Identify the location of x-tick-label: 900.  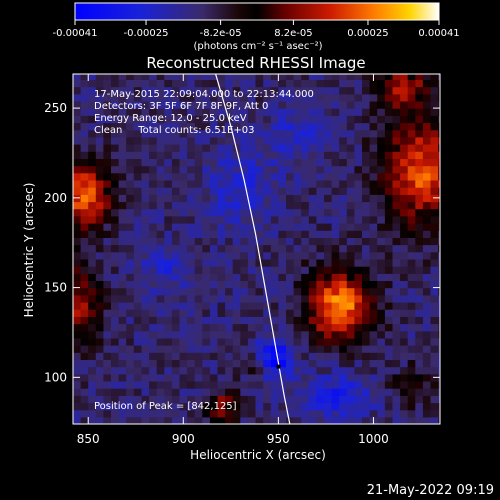
(183, 439).